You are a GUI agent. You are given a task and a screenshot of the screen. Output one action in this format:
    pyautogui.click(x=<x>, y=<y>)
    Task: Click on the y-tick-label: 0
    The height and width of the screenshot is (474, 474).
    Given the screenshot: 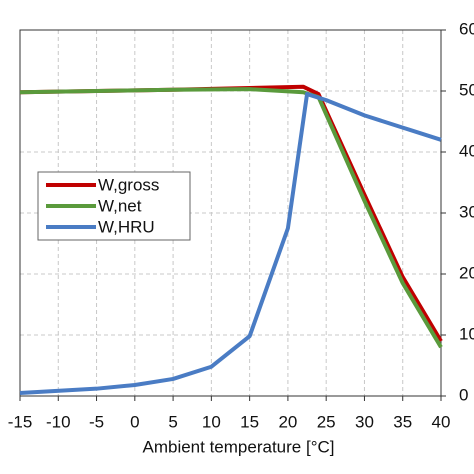 What is the action you would take?
    pyautogui.click(x=463, y=394)
    